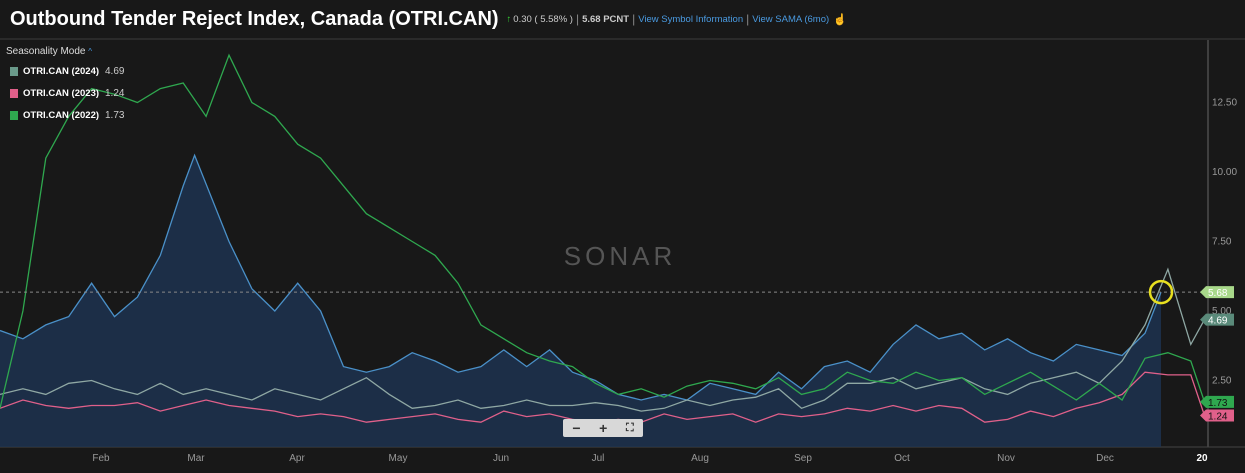 This screenshot has height=473, width=1245. I want to click on legend-item-2024: OTRI.CAN (2024) 4.69, so click(65, 71).